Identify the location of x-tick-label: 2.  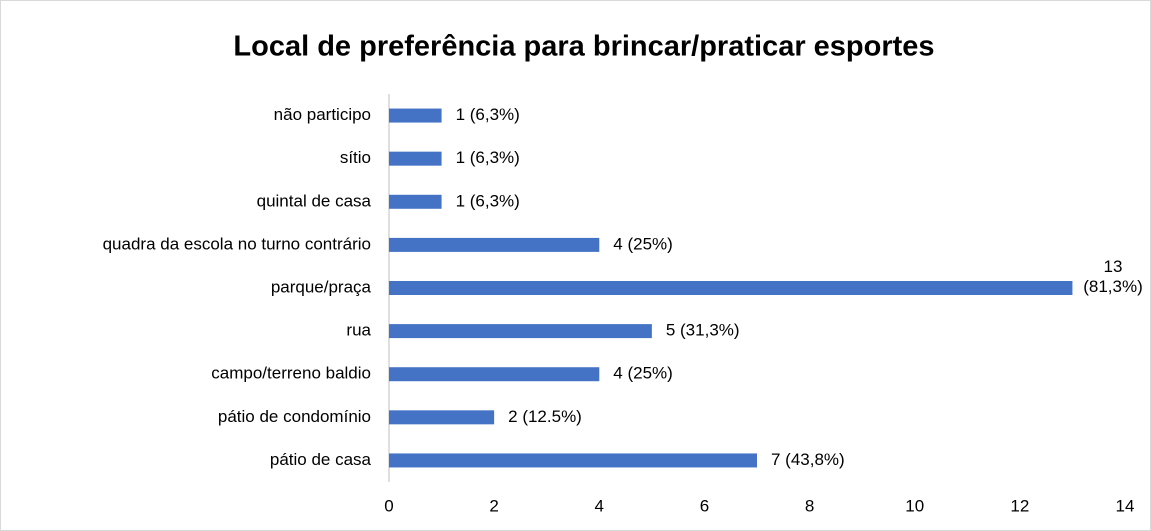
(493, 505).